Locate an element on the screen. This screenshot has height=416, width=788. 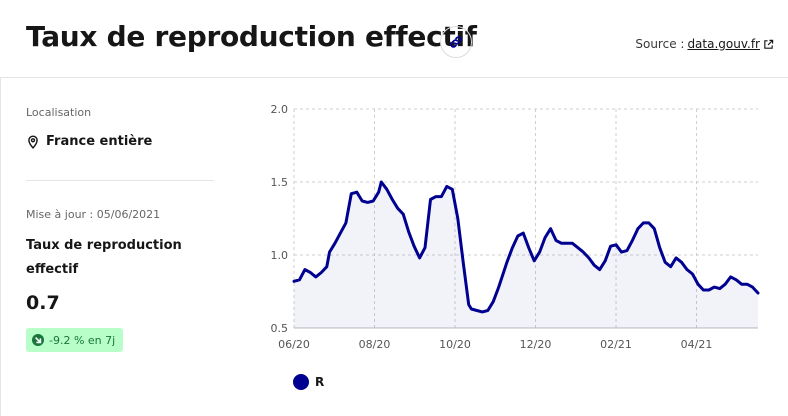
y-tick-label: 2.0 is located at coordinates (280, 109).